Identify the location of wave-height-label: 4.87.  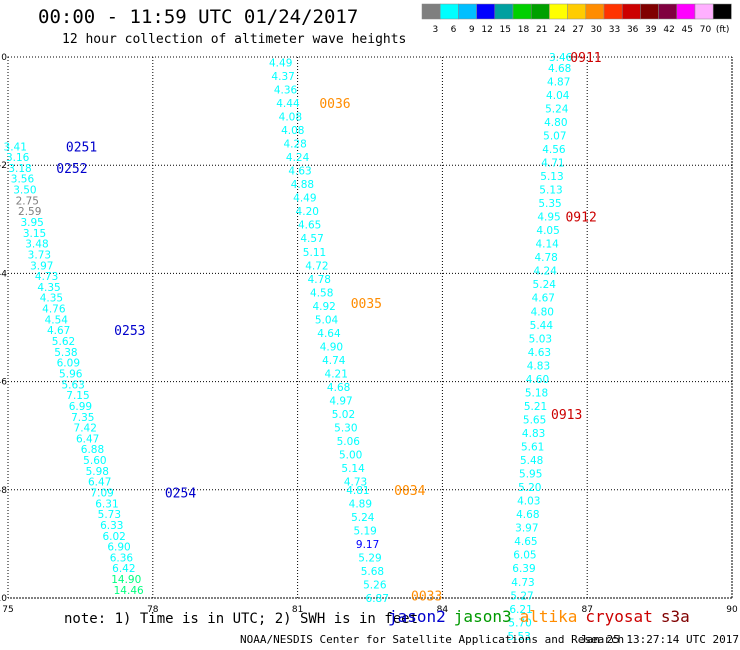
(558, 82).